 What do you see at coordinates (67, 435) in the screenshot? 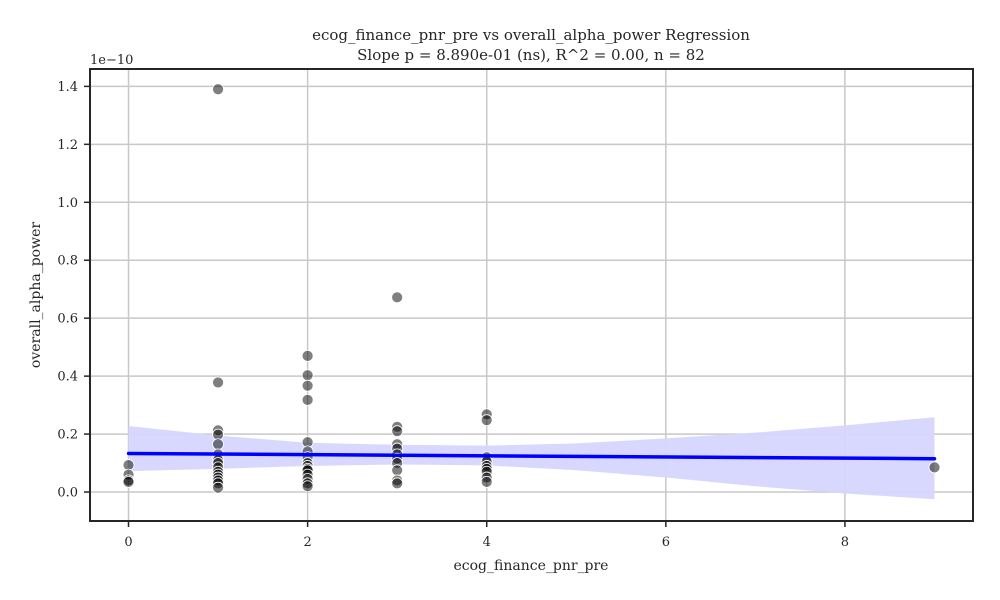
I see `y-tick-label: 0.2` at bounding box center [67, 435].